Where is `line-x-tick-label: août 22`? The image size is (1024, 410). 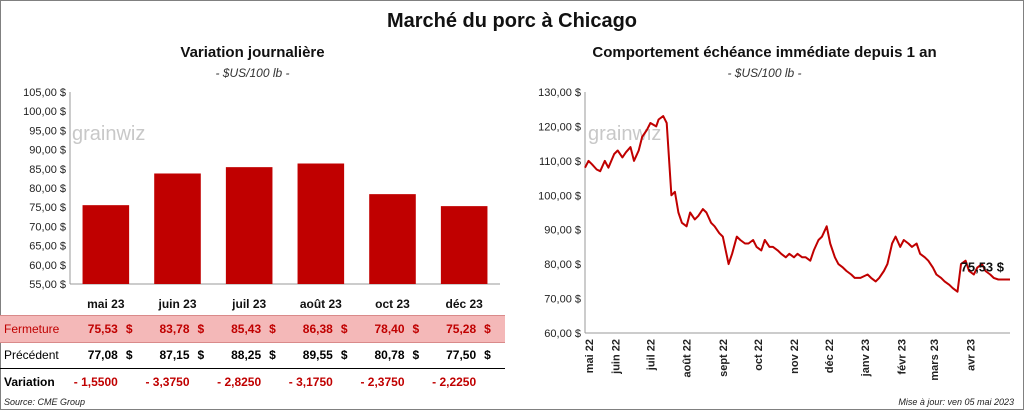
line-x-tick-label: août 22 is located at coordinates (688, 358).